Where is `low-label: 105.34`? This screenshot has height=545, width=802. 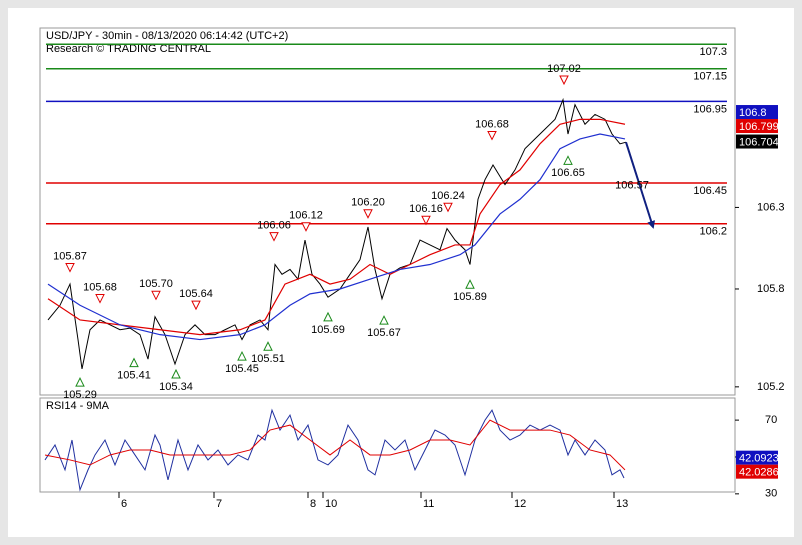
low-label: 105.34 is located at coordinates (176, 387).